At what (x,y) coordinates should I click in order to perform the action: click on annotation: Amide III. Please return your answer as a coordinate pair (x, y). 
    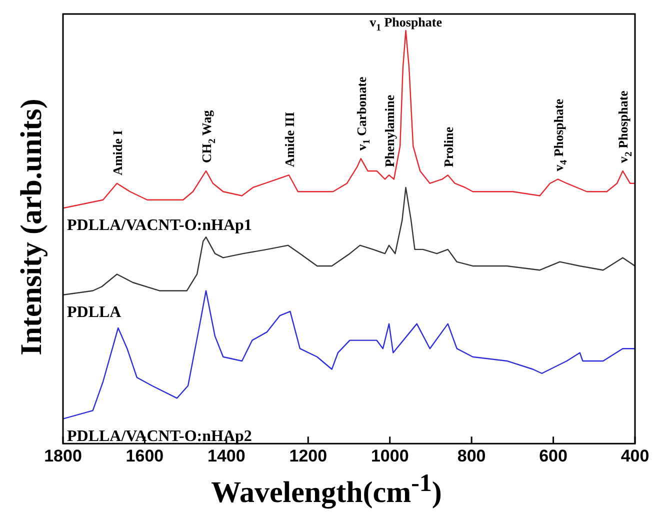
    Looking at the image, I should click on (289, 140).